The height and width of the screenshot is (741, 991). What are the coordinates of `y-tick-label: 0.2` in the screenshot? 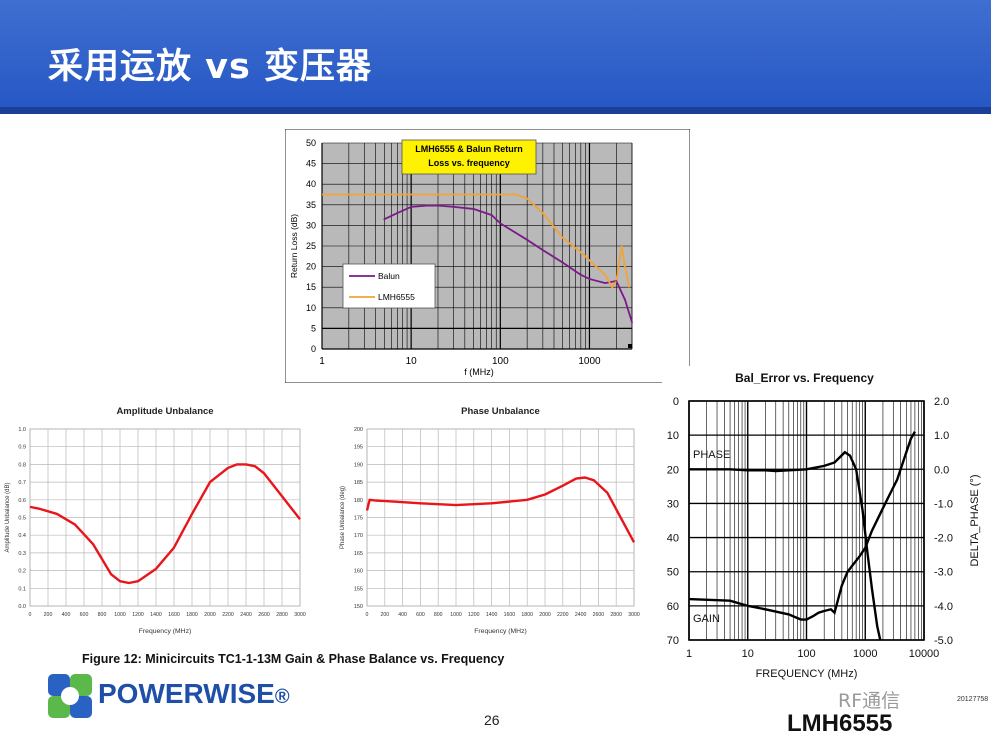 It's located at (22, 572).